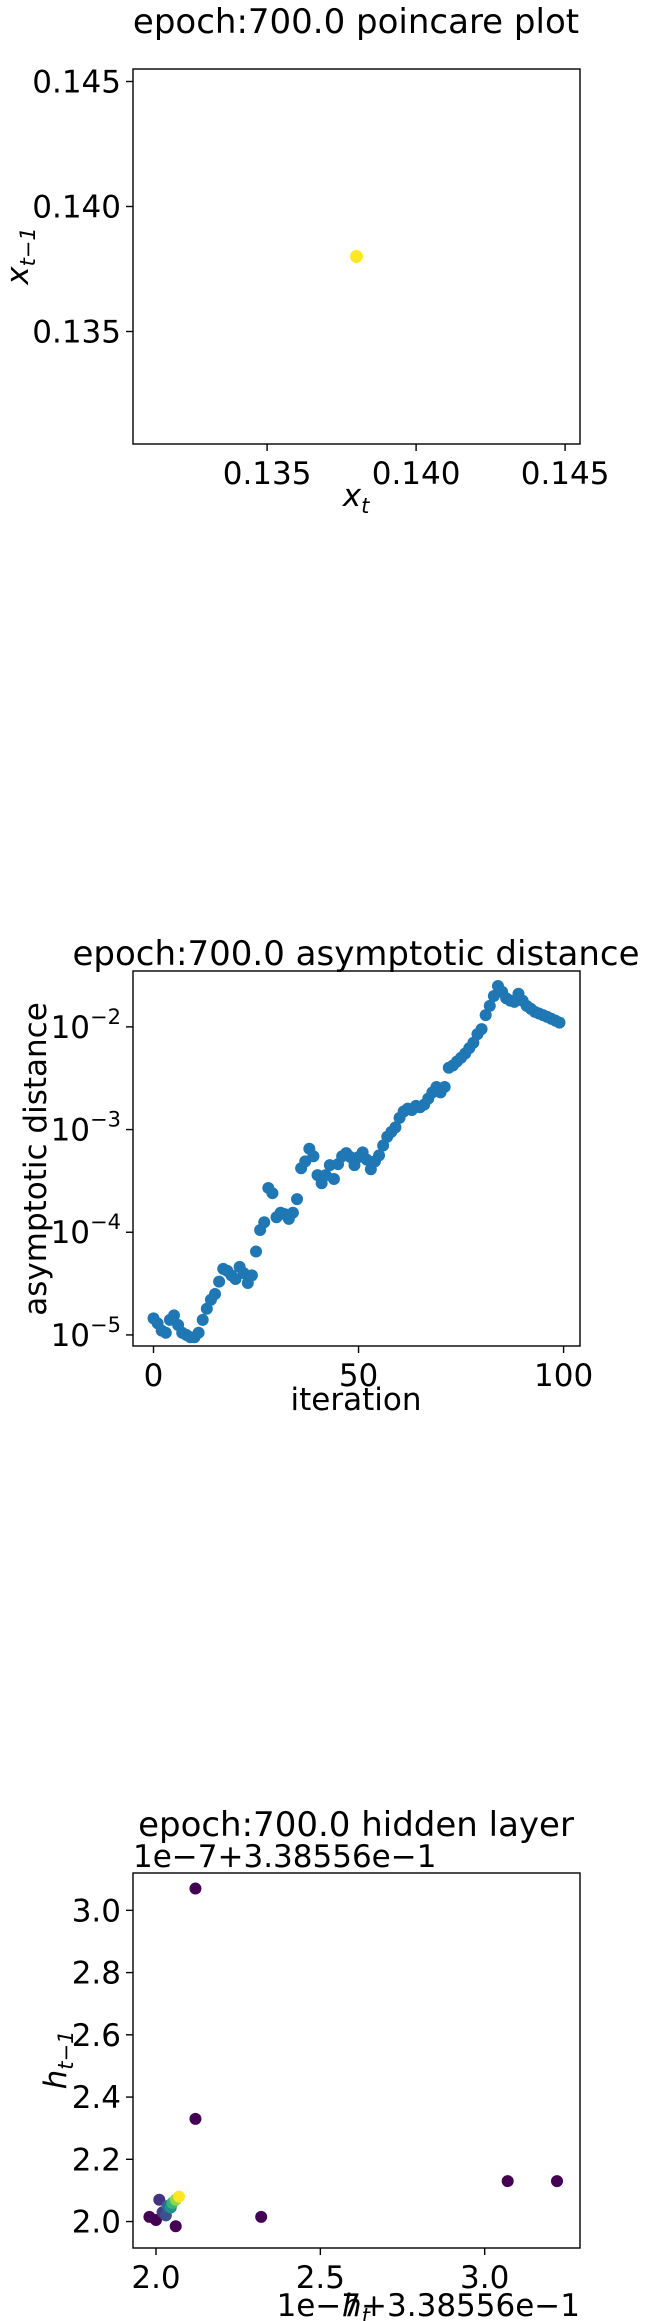 Image resolution: width=663 pixels, height=2321 pixels. I want to click on hidden-y-offset: 1e−7+3.38556e−1, so click(284, 1857).